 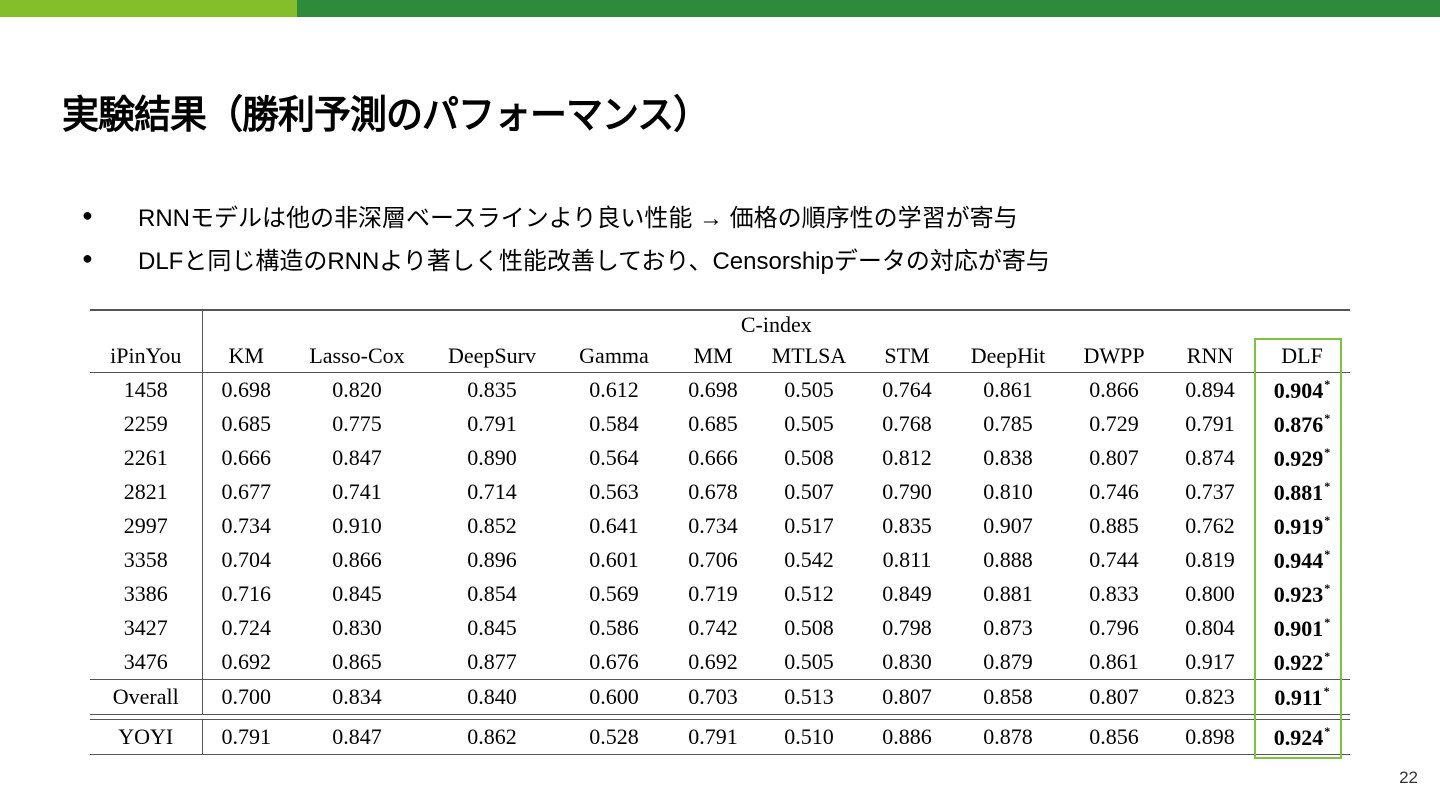 I want to click on cell-value: 0.890, so click(x=492, y=457).